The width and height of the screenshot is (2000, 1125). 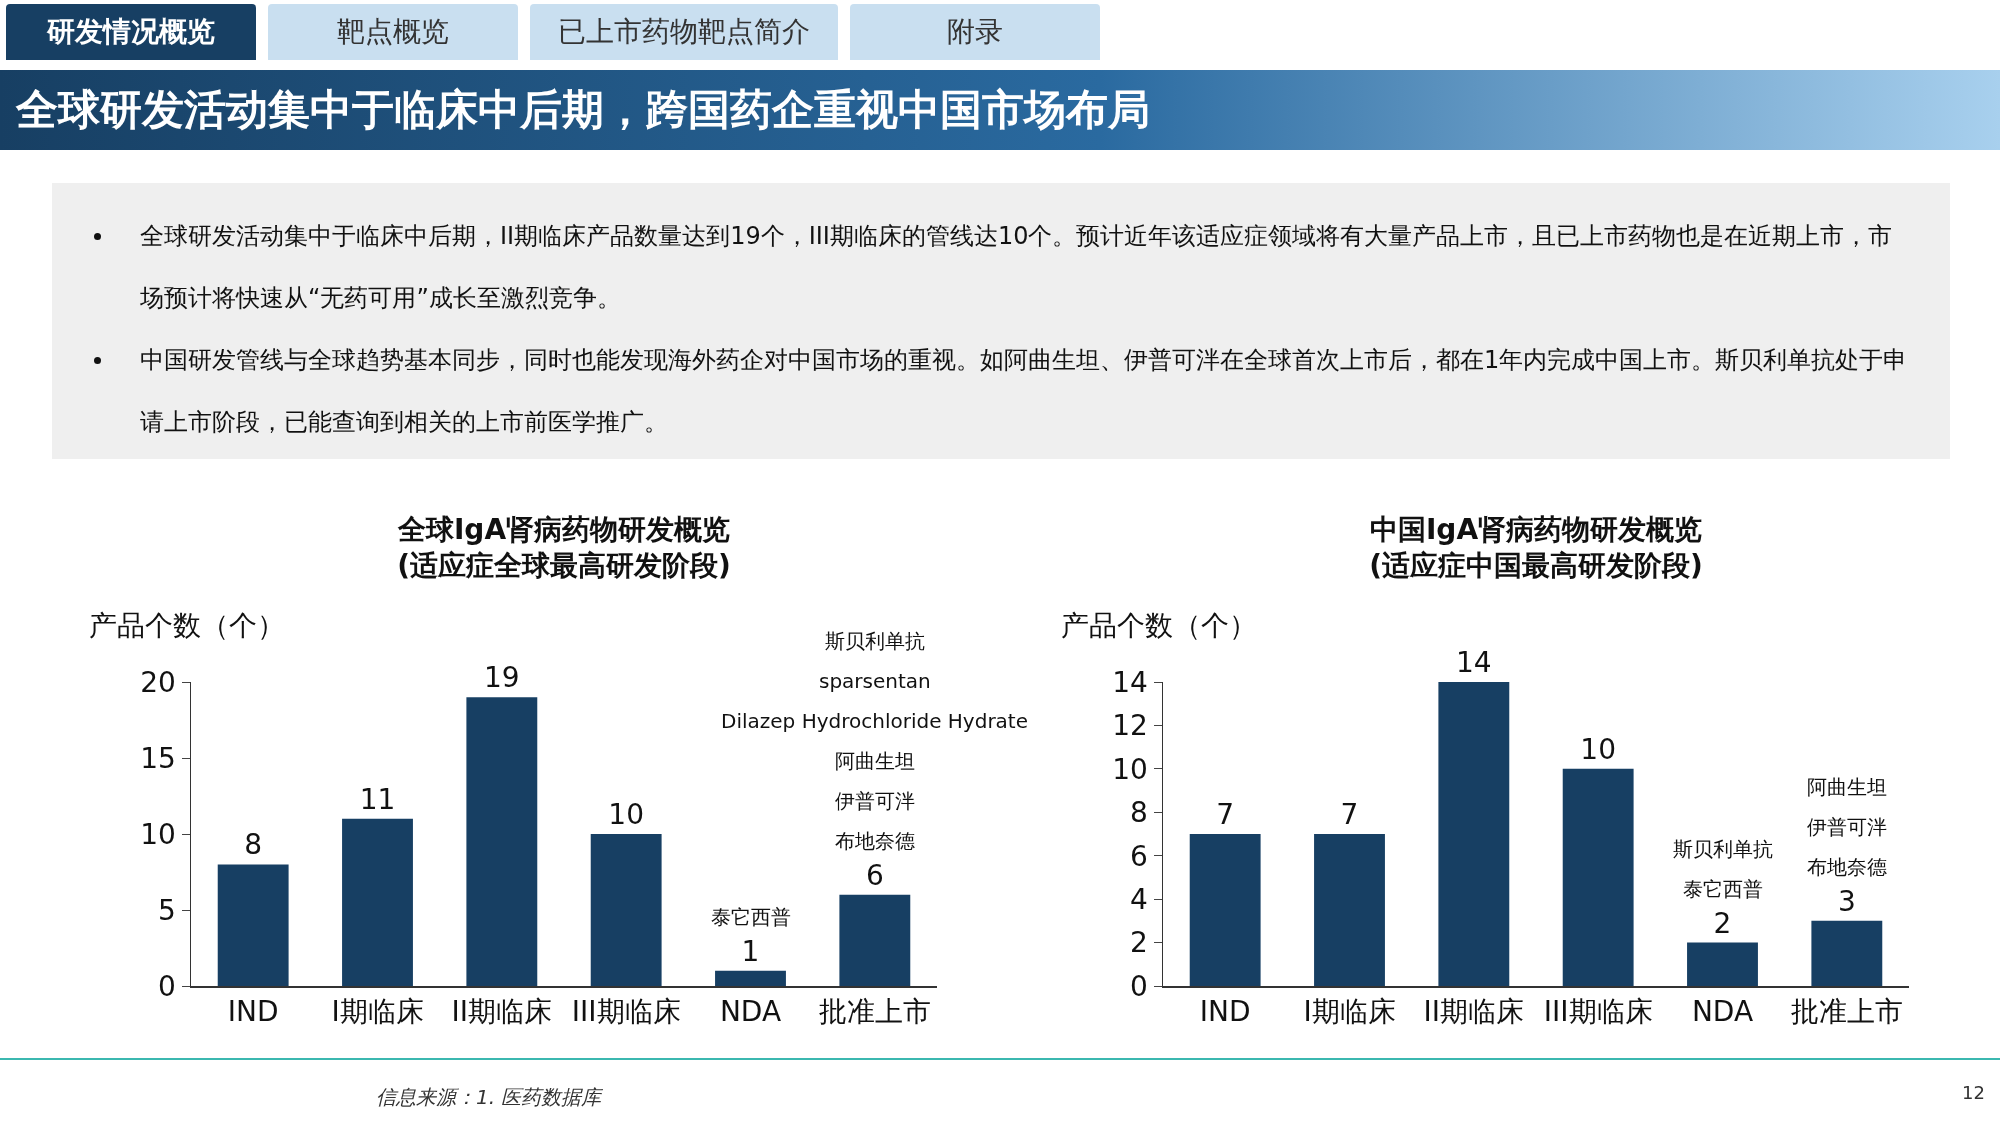 I want to click on chart-title: 全球IgA肾病药物研发概览 (适应症全球最高研发阶段), so click(x=563, y=547).